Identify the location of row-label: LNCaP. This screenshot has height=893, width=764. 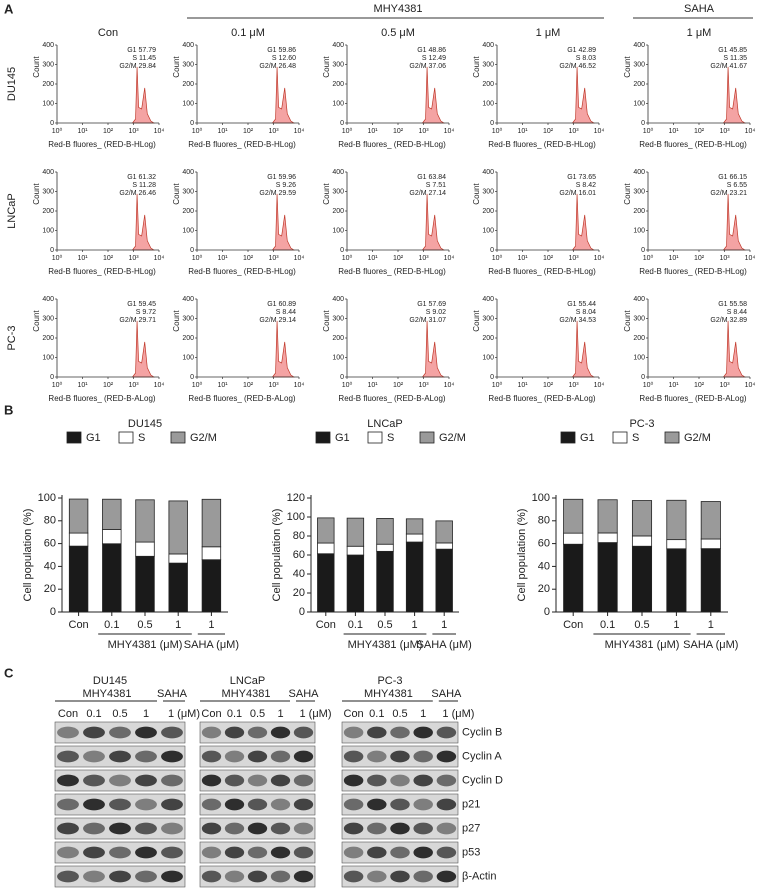
(12, 210).